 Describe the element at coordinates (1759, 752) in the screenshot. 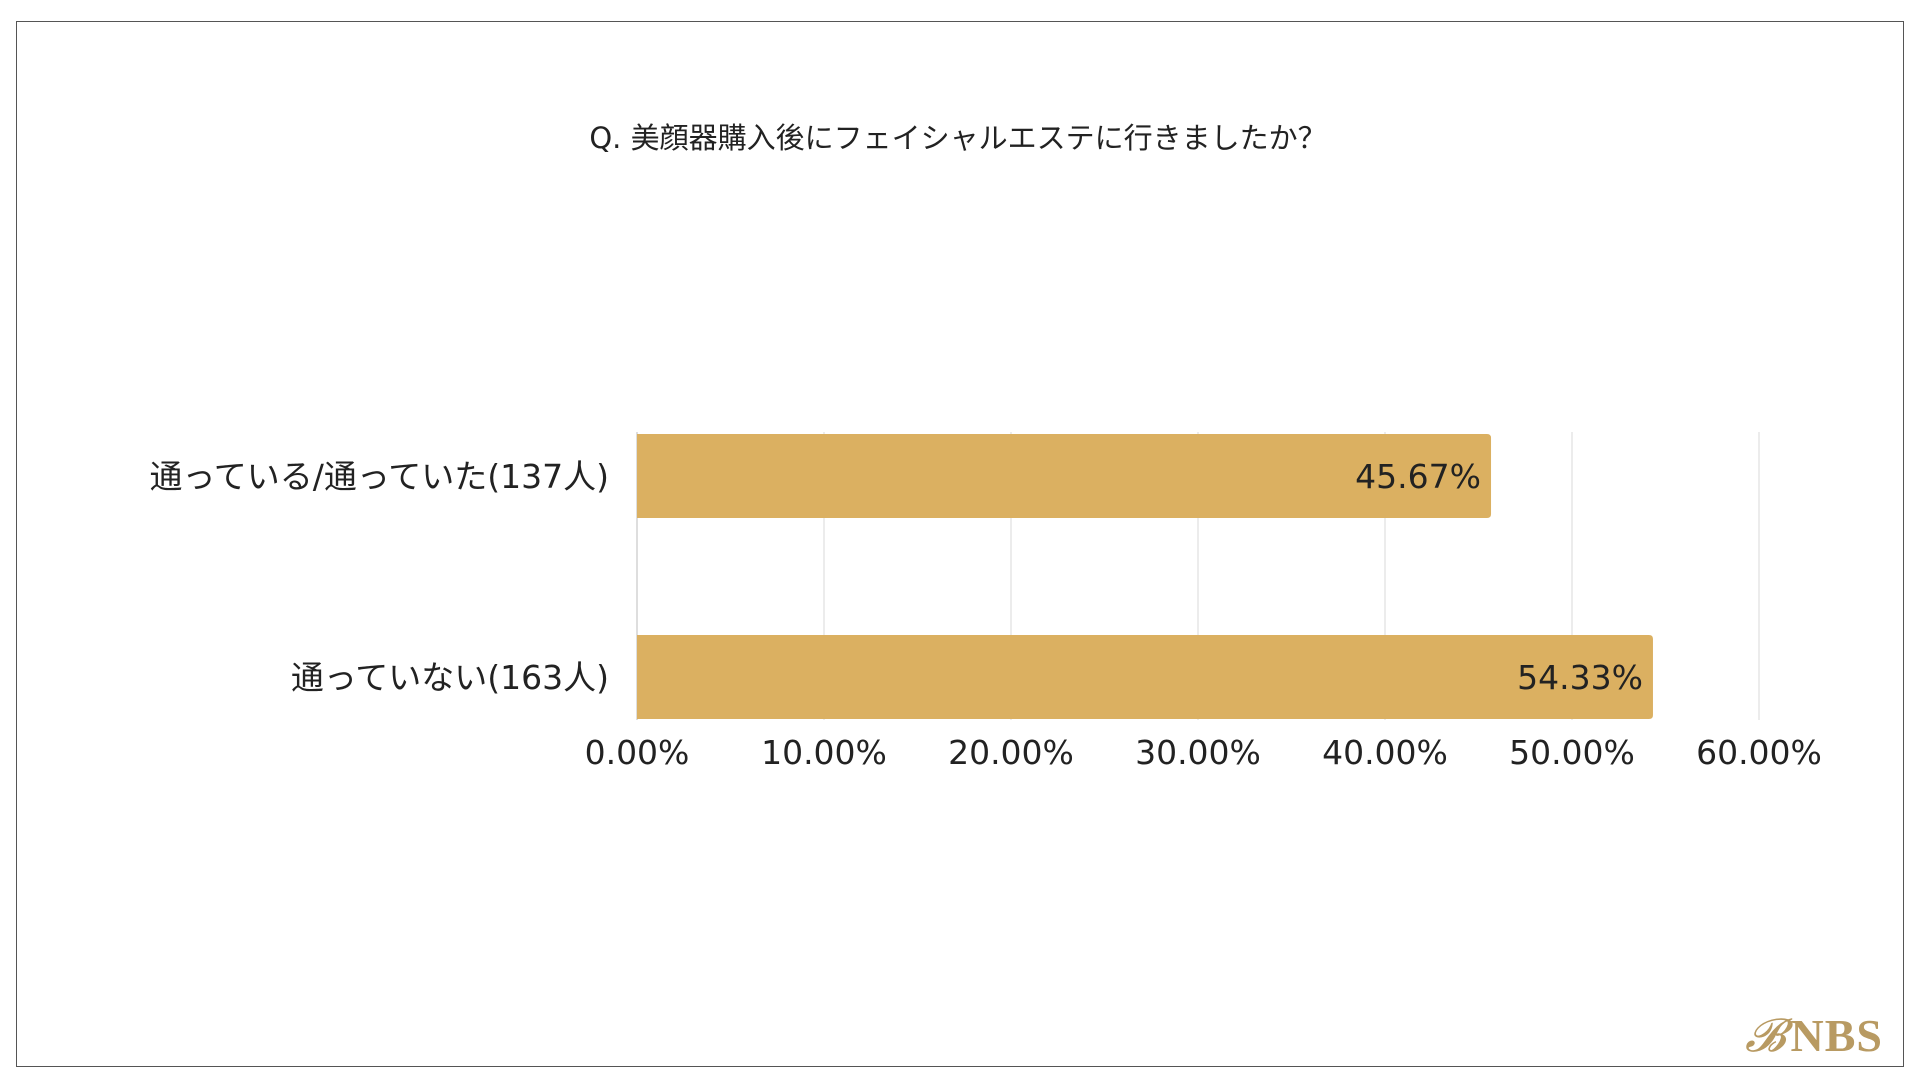

I see `x-tick-label: 60.00%` at that location.